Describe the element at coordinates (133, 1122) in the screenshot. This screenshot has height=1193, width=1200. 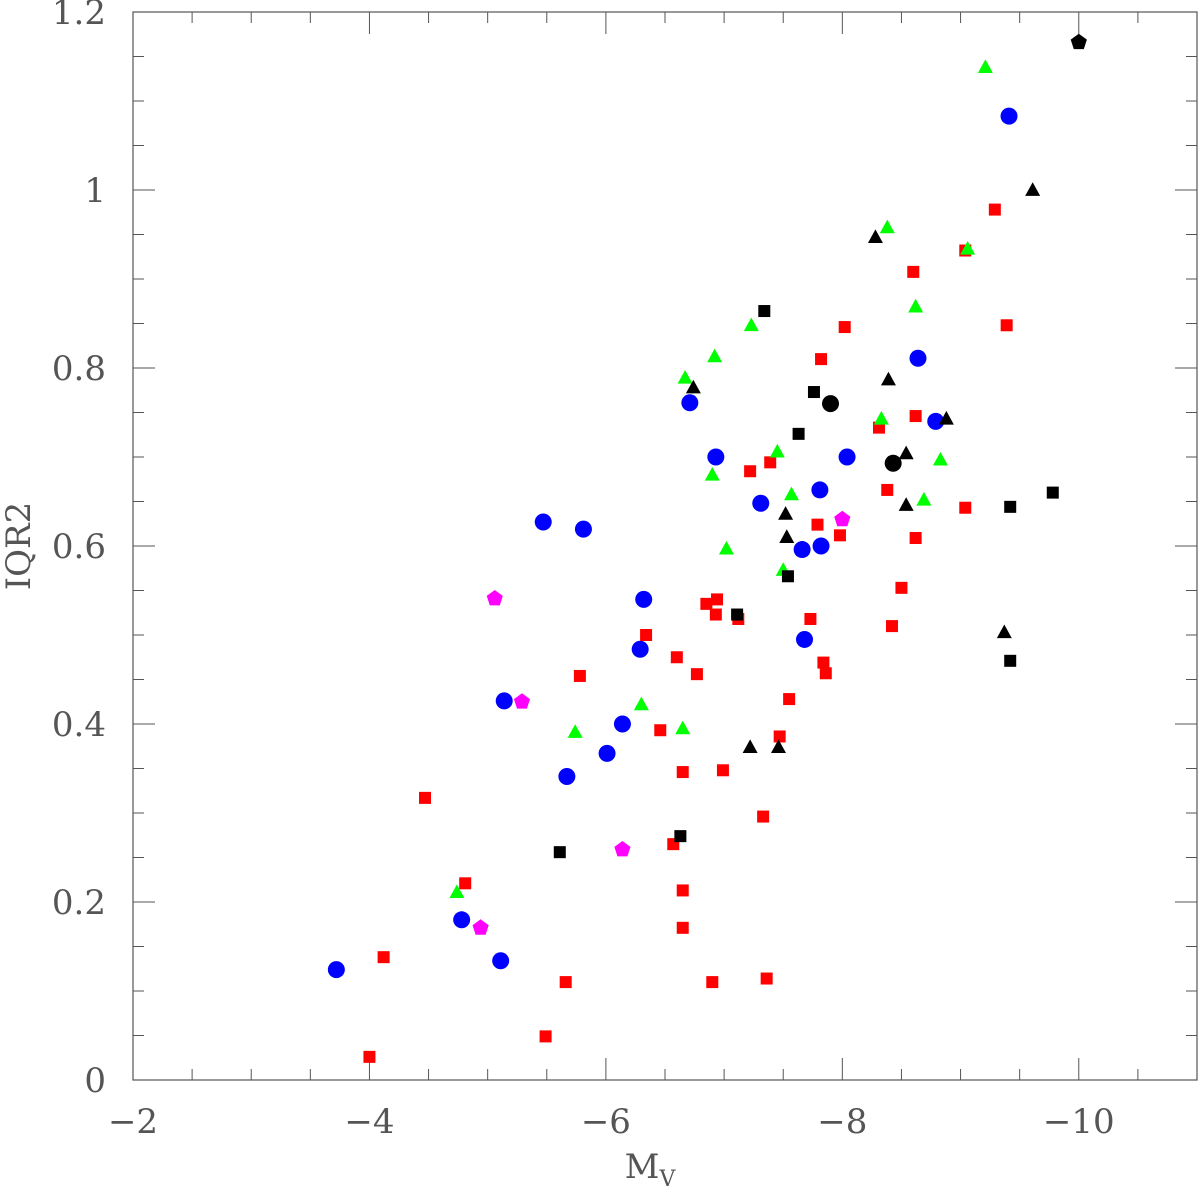
I see `x-tick-label: −2` at that location.